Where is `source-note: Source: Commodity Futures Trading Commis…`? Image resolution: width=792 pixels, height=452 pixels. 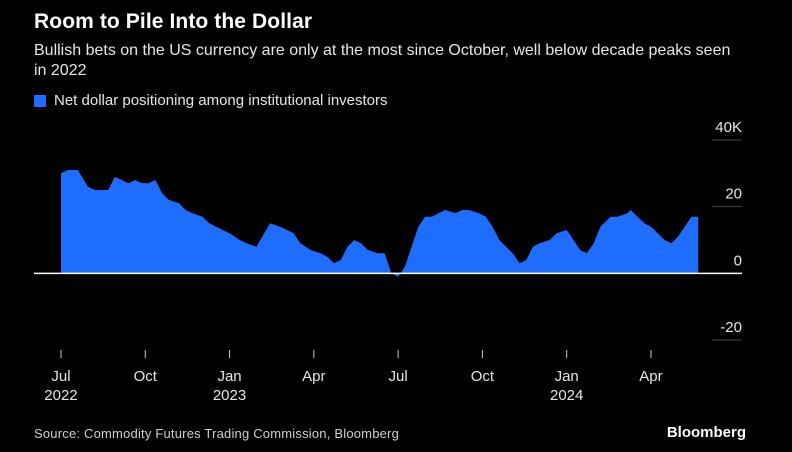 source-note: Source: Commodity Futures Trading Commis… is located at coordinates (217, 433).